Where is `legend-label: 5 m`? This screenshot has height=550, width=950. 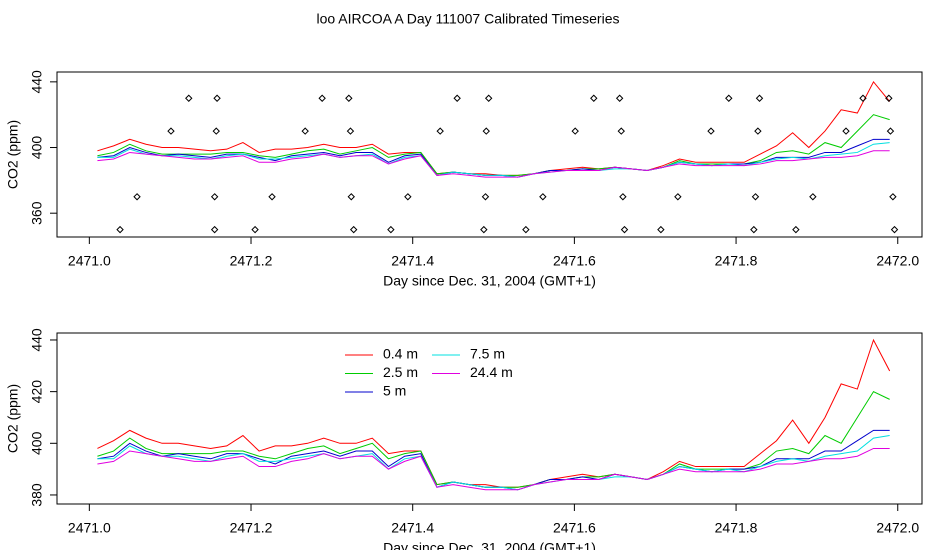
legend-label: 5 m is located at coordinates (394, 391).